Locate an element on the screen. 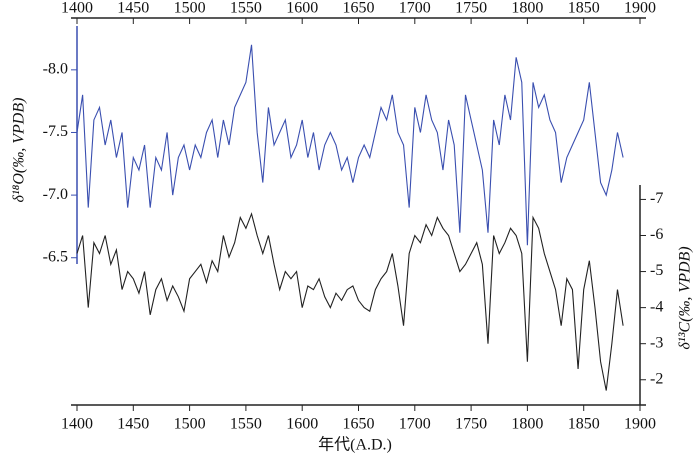 This screenshot has height=466, width=700. y2-tick-label: -3 is located at coordinates (656, 342).